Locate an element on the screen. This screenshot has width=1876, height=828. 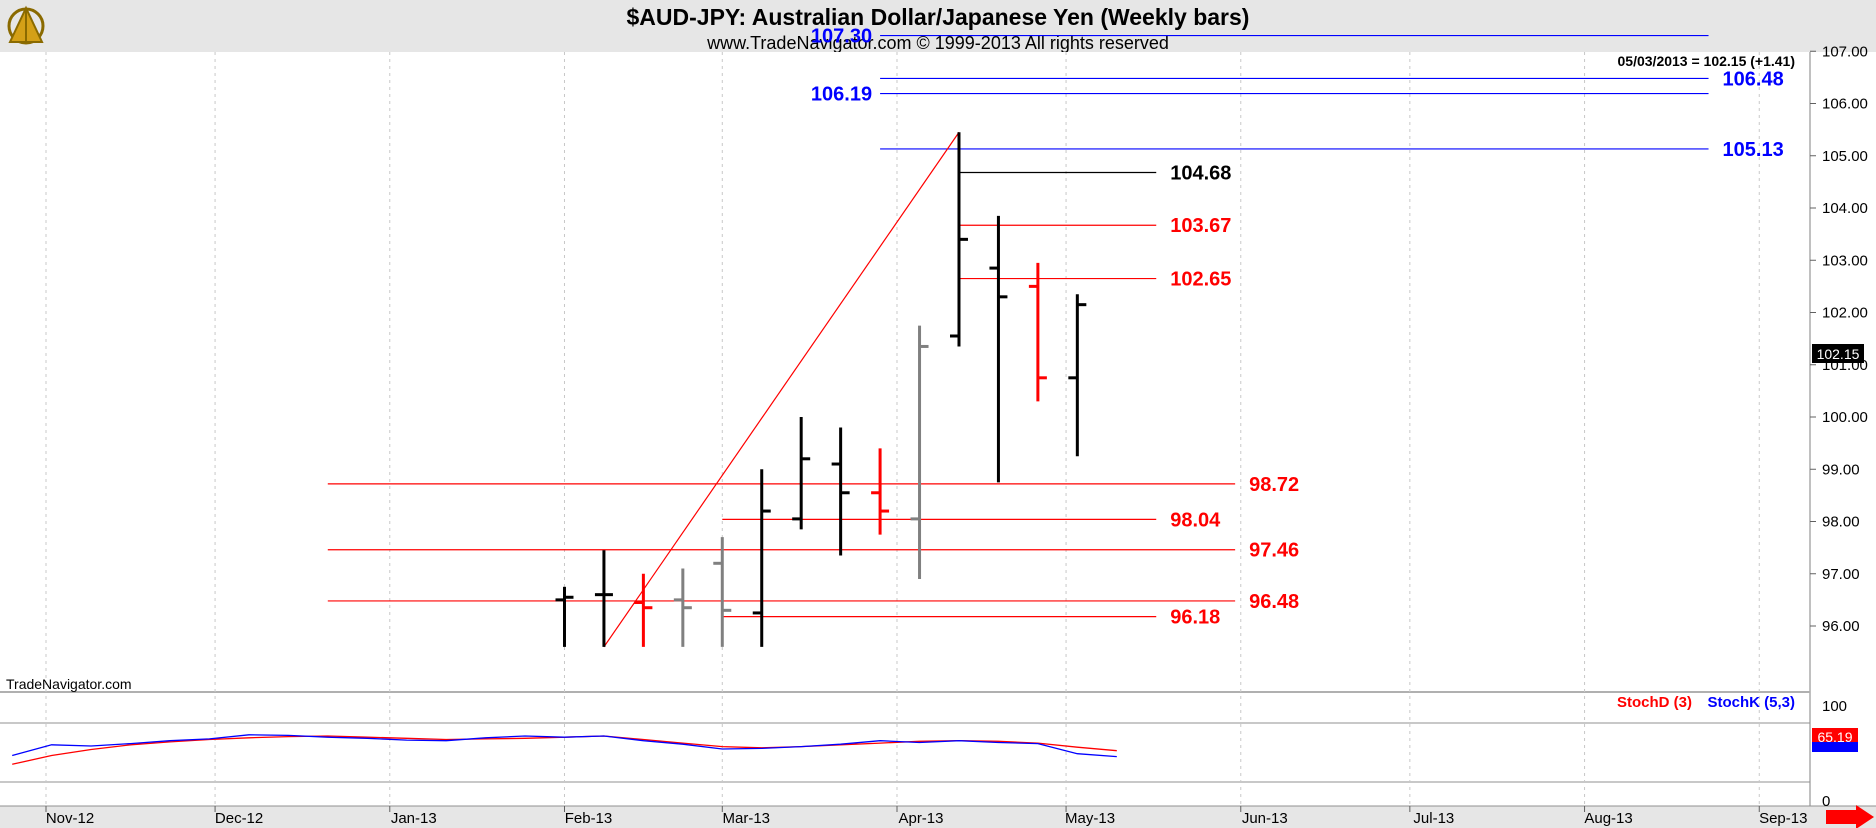
x-axis-band is located at coordinates (938, 817).